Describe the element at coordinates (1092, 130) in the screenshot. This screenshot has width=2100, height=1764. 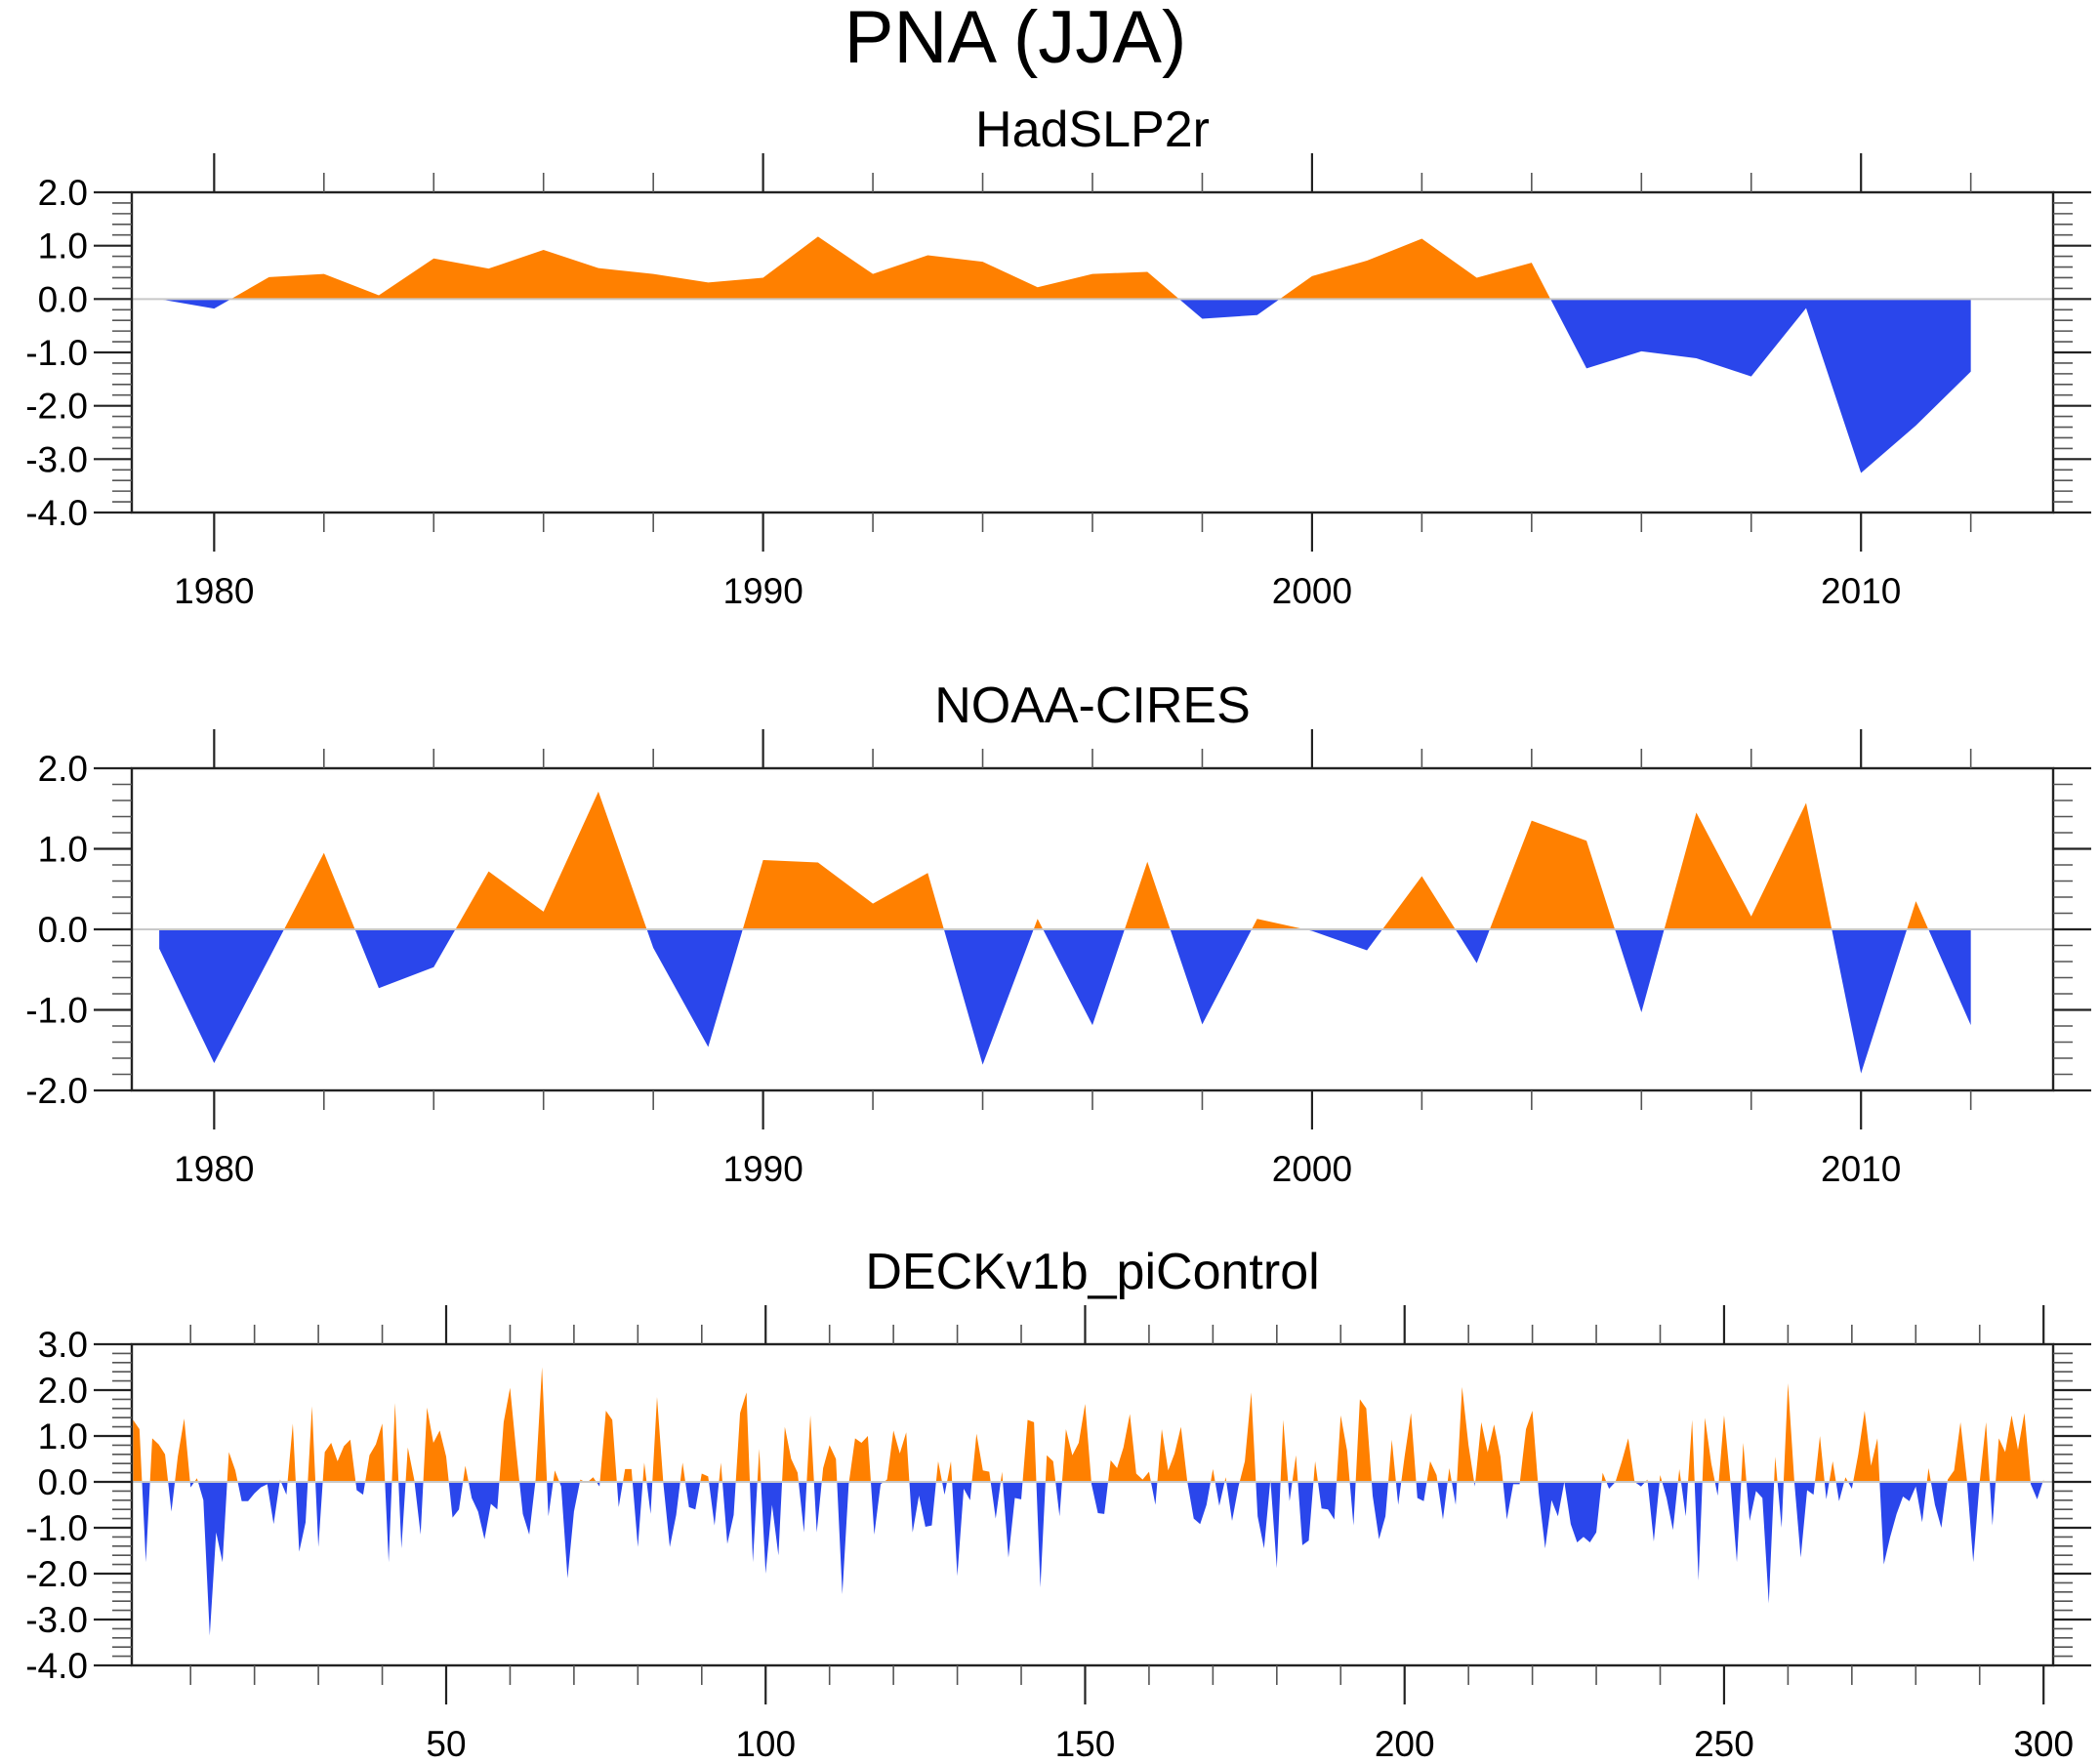
I see `panel-title: HadSLP2r` at that location.